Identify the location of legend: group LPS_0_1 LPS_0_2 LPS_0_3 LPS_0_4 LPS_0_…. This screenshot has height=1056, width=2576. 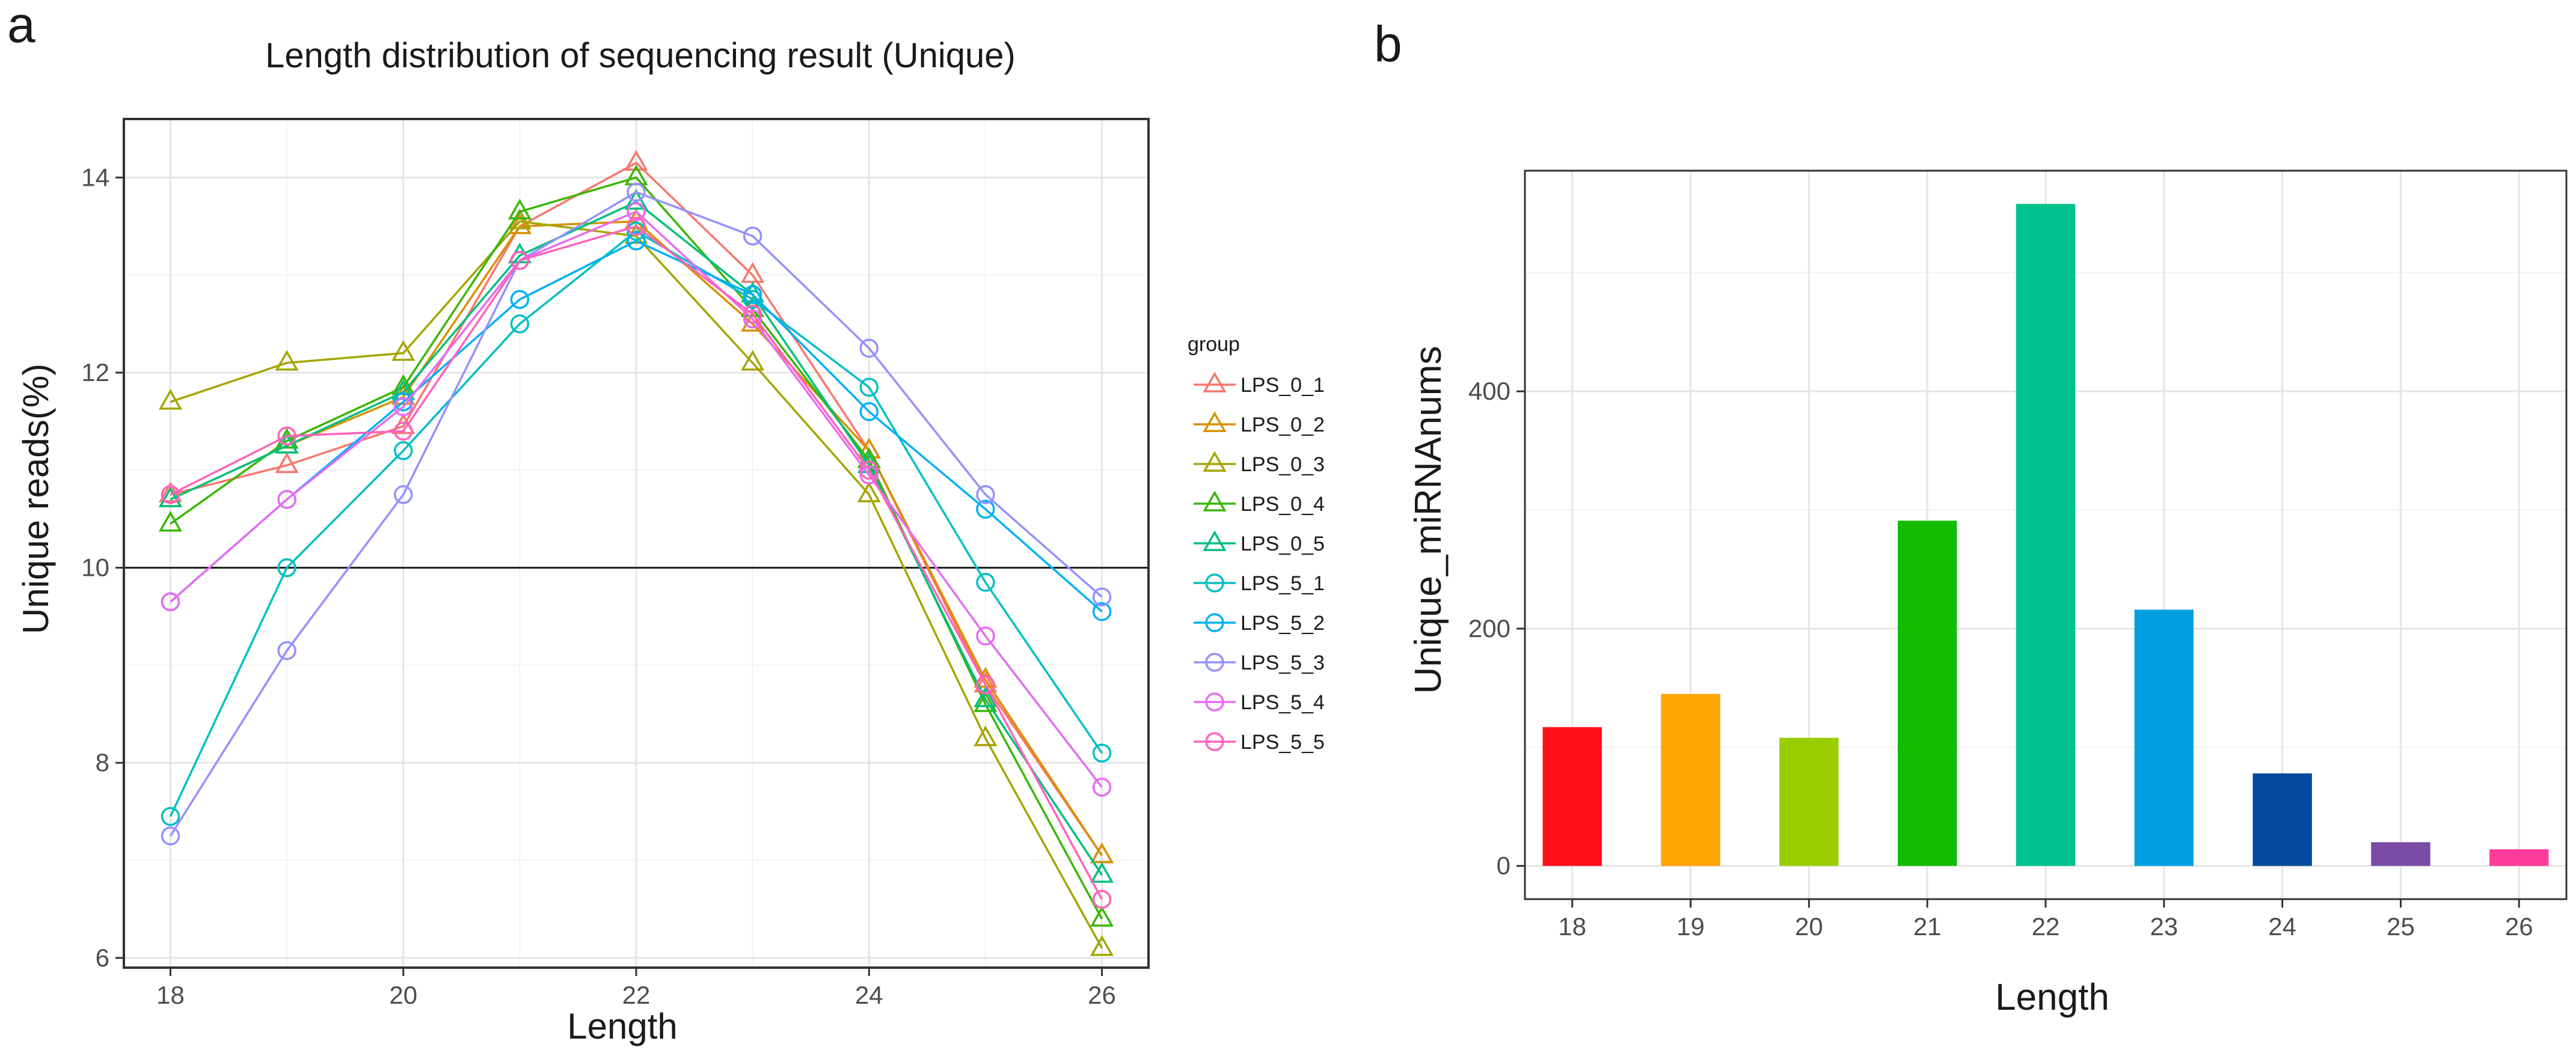
(1256, 543).